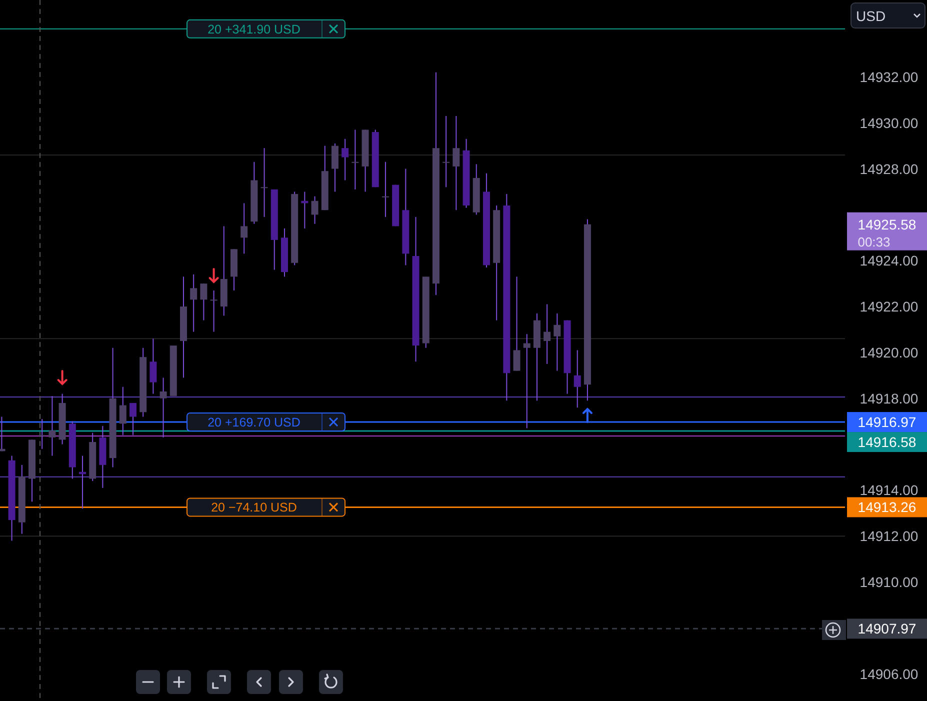  What do you see at coordinates (889, 398) in the screenshot?
I see `y-tick-label: 14918.00` at bounding box center [889, 398].